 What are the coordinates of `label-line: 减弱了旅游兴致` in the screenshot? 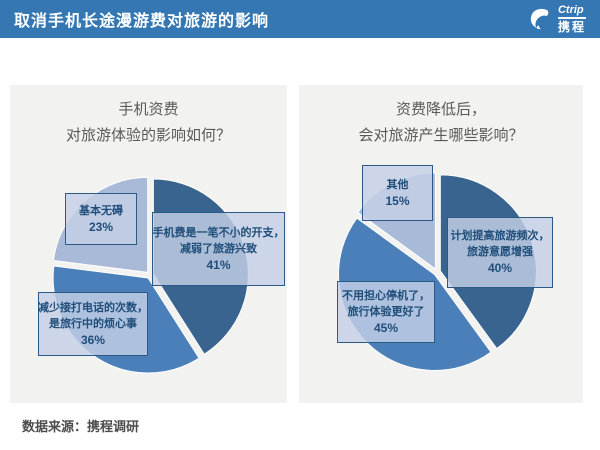 It's located at (218, 248).